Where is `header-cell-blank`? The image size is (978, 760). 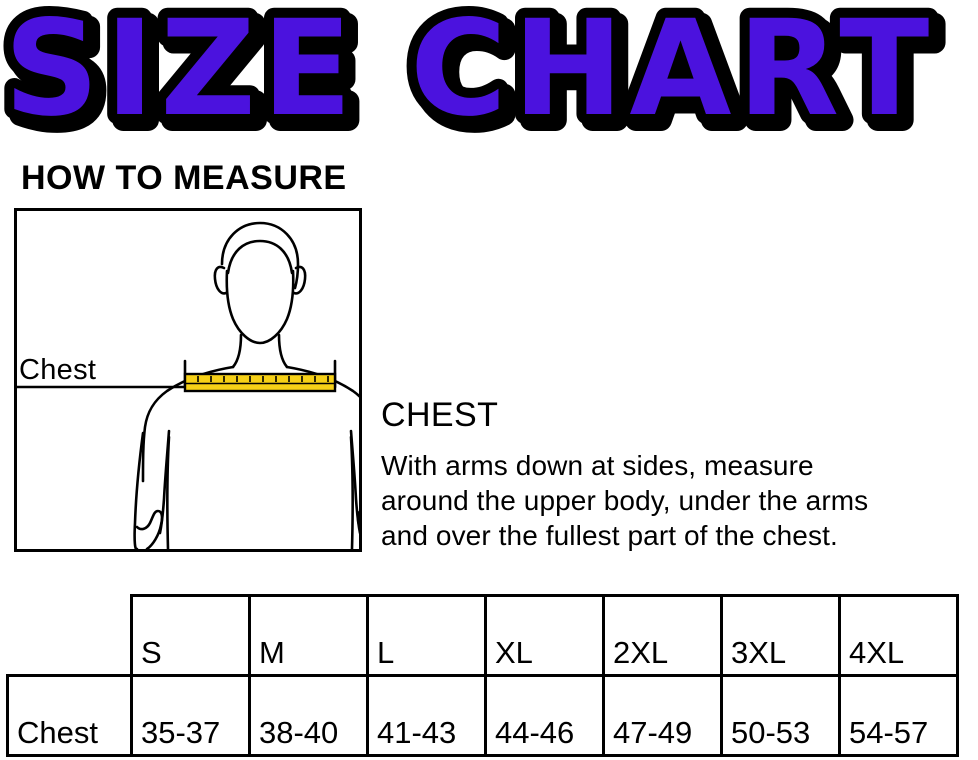 header-cell-blank is located at coordinates (70, 636).